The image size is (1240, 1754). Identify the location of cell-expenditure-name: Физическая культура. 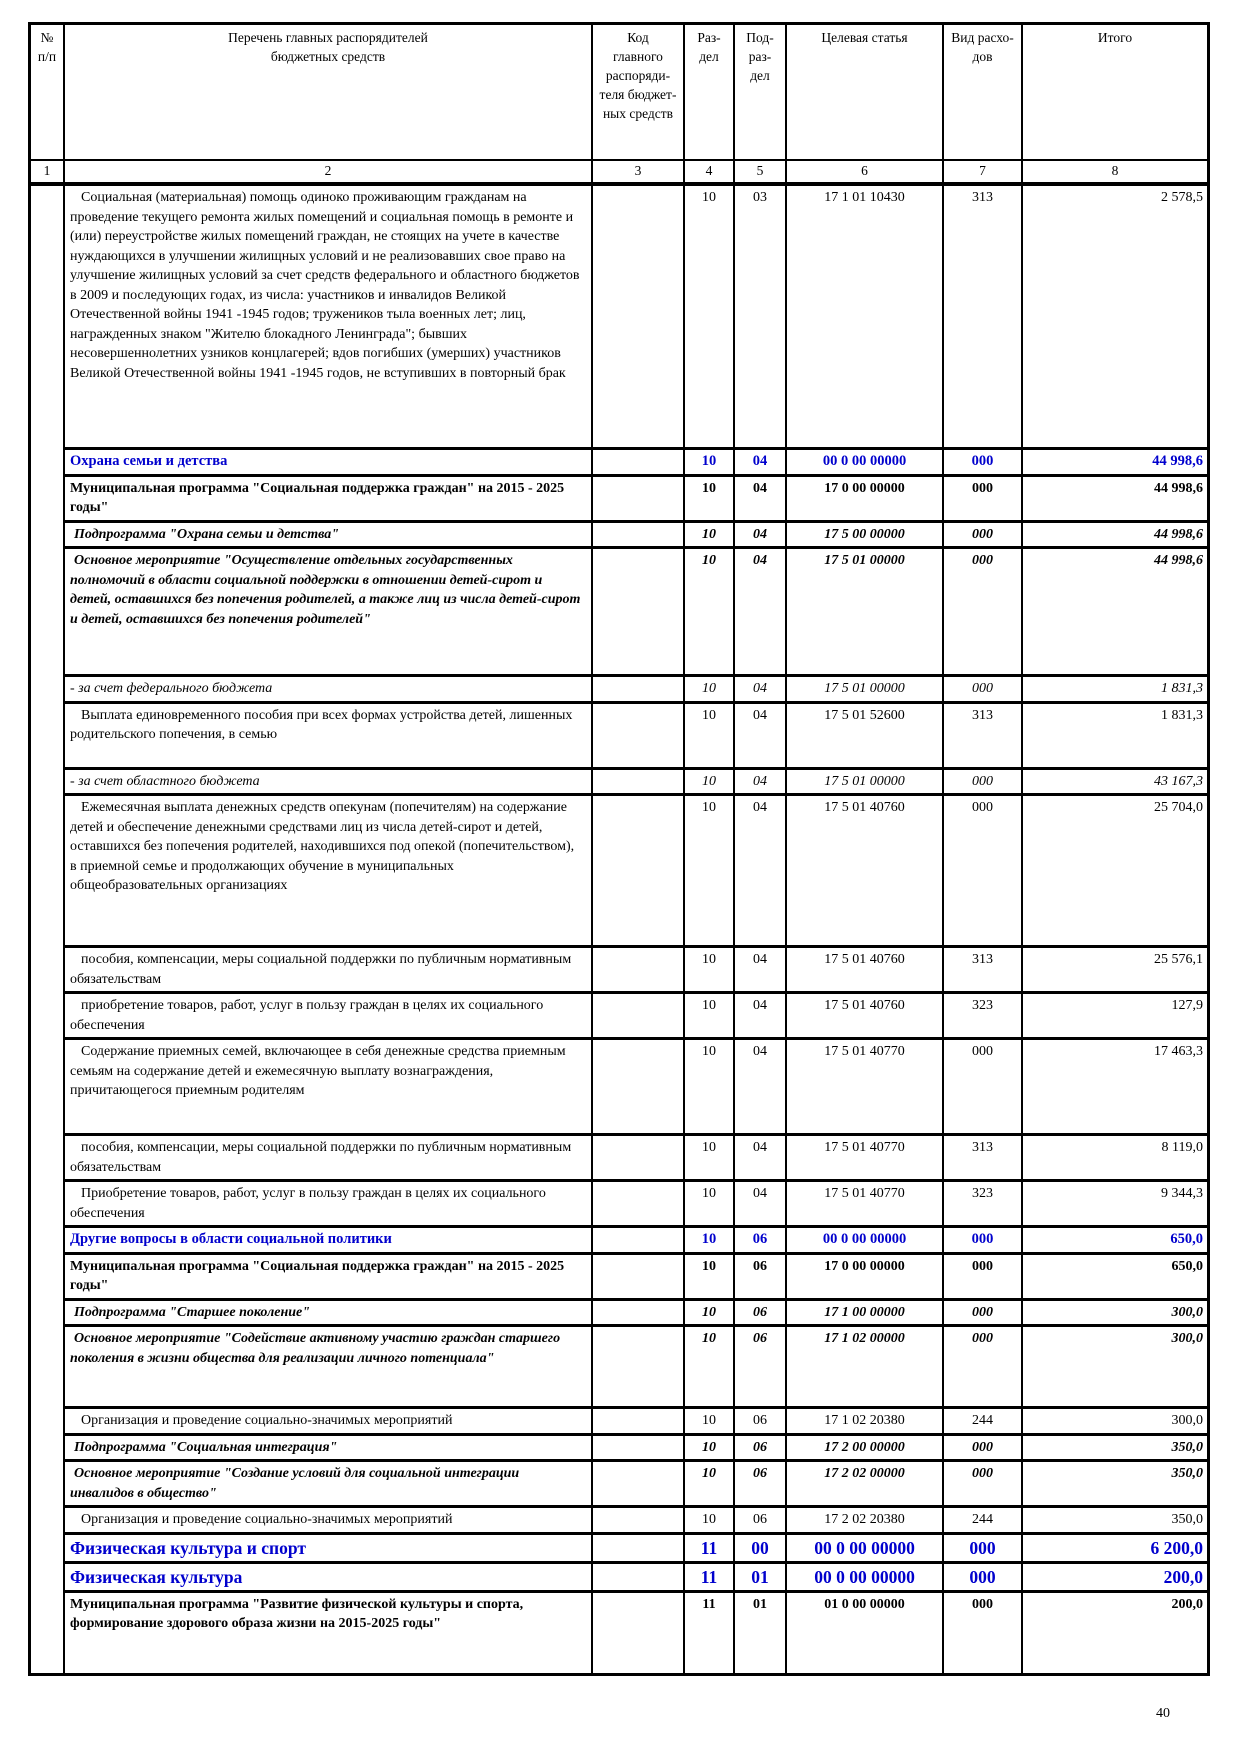
(329, 1576).